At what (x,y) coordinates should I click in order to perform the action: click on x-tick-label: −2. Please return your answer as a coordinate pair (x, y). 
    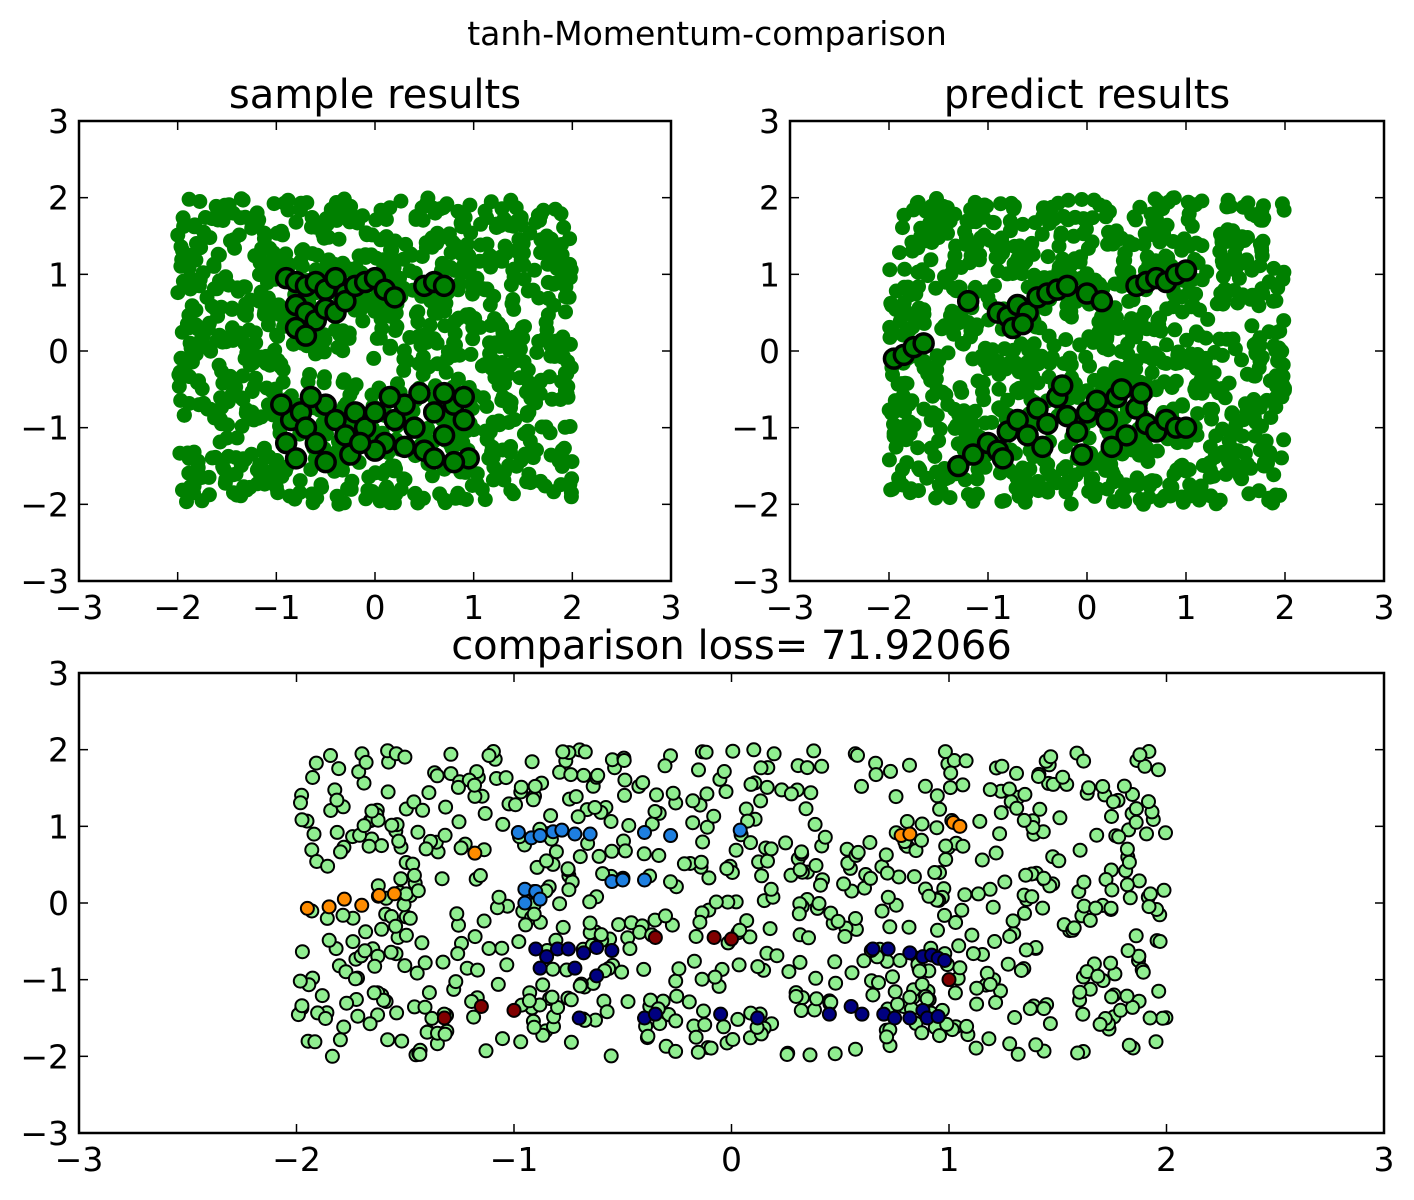
    Looking at the image, I should click on (889, 607).